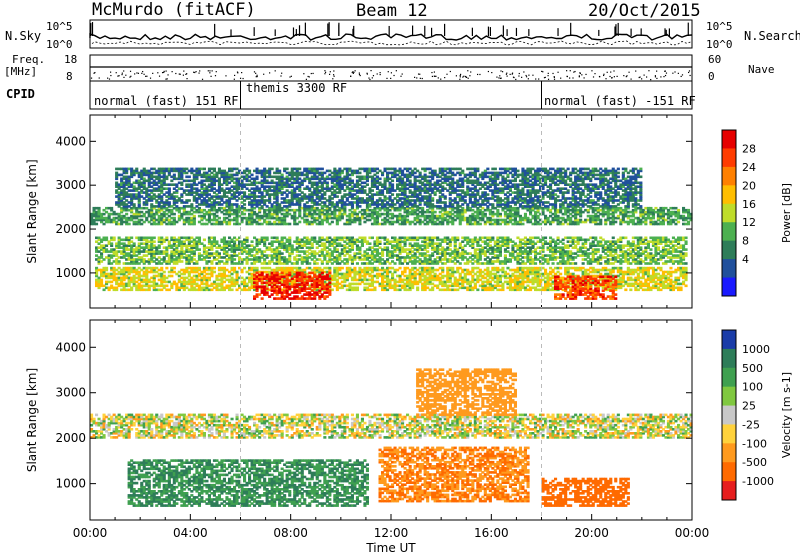 The height and width of the screenshot is (554, 800). What do you see at coordinates (391, 34) in the screenshot?
I see `nsky-strip-frame` at bounding box center [391, 34].